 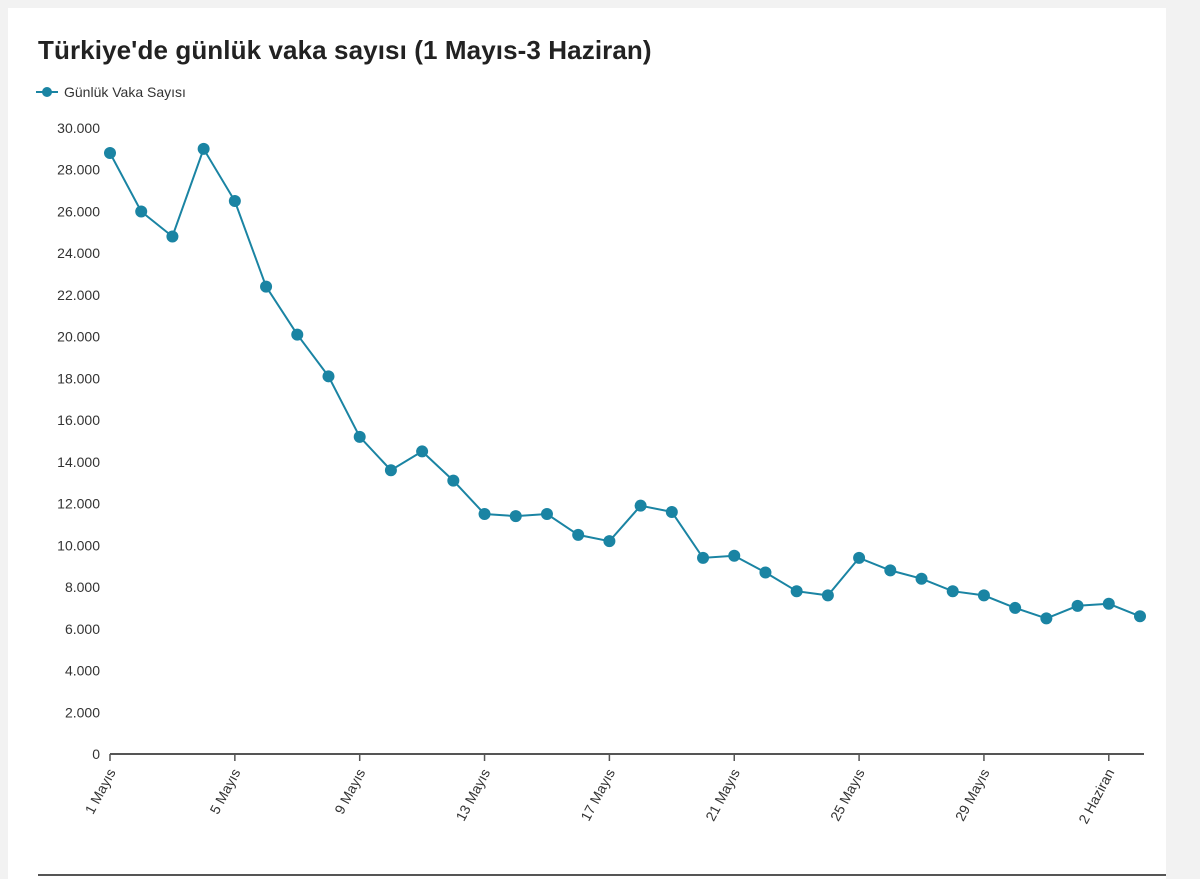 What do you see at coordinates (82, 712) in the screenshot?
I see `y-tick-label: 2.000` at bounding box center [82, 712].